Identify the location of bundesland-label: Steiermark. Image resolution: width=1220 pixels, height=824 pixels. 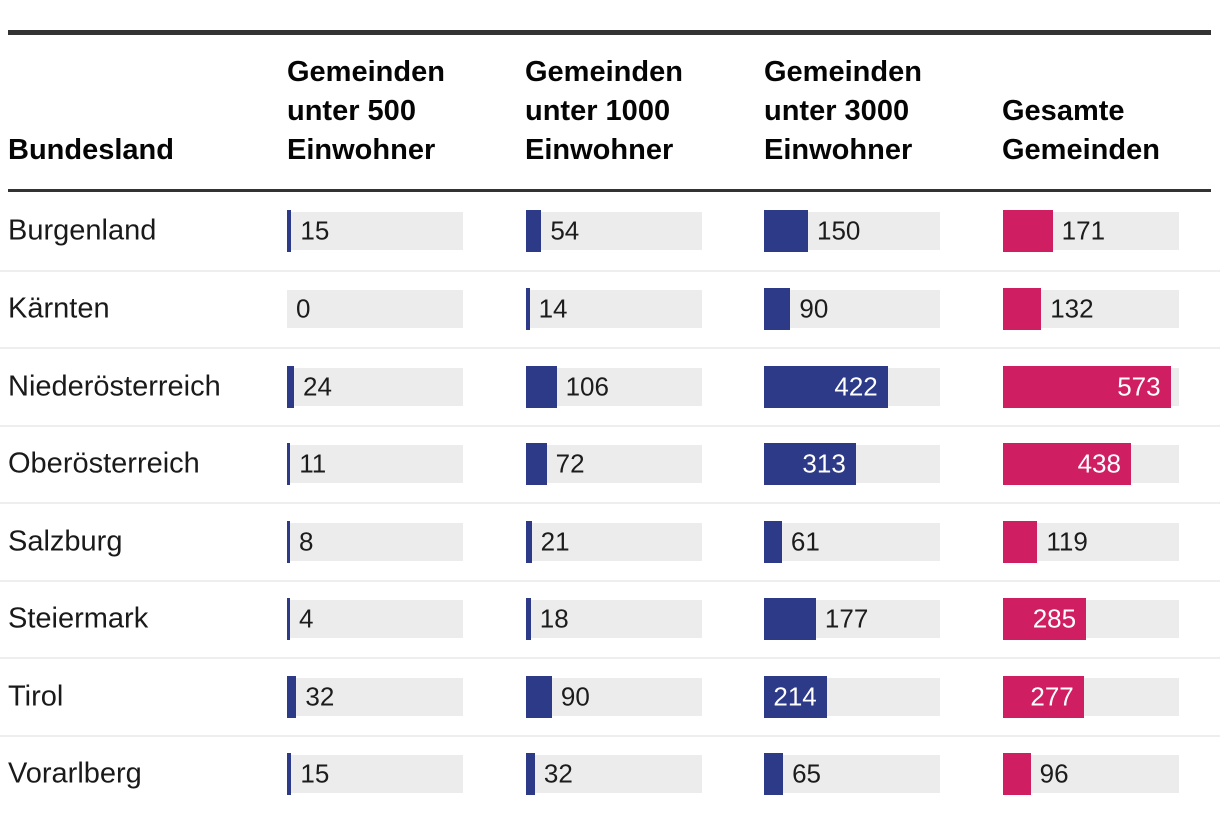
(78, 618).